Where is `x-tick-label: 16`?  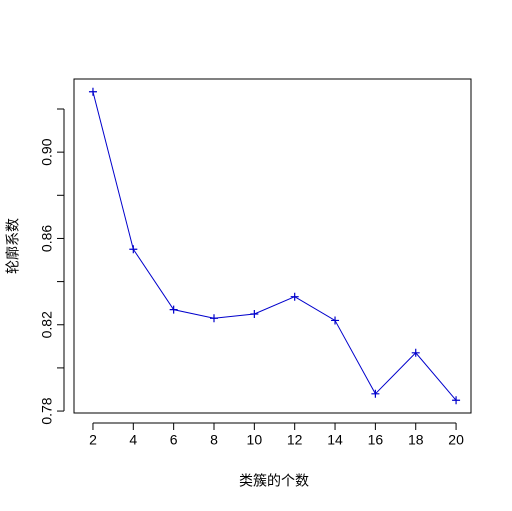
x-tick-label: 16 is located at coordinates (376, 440).